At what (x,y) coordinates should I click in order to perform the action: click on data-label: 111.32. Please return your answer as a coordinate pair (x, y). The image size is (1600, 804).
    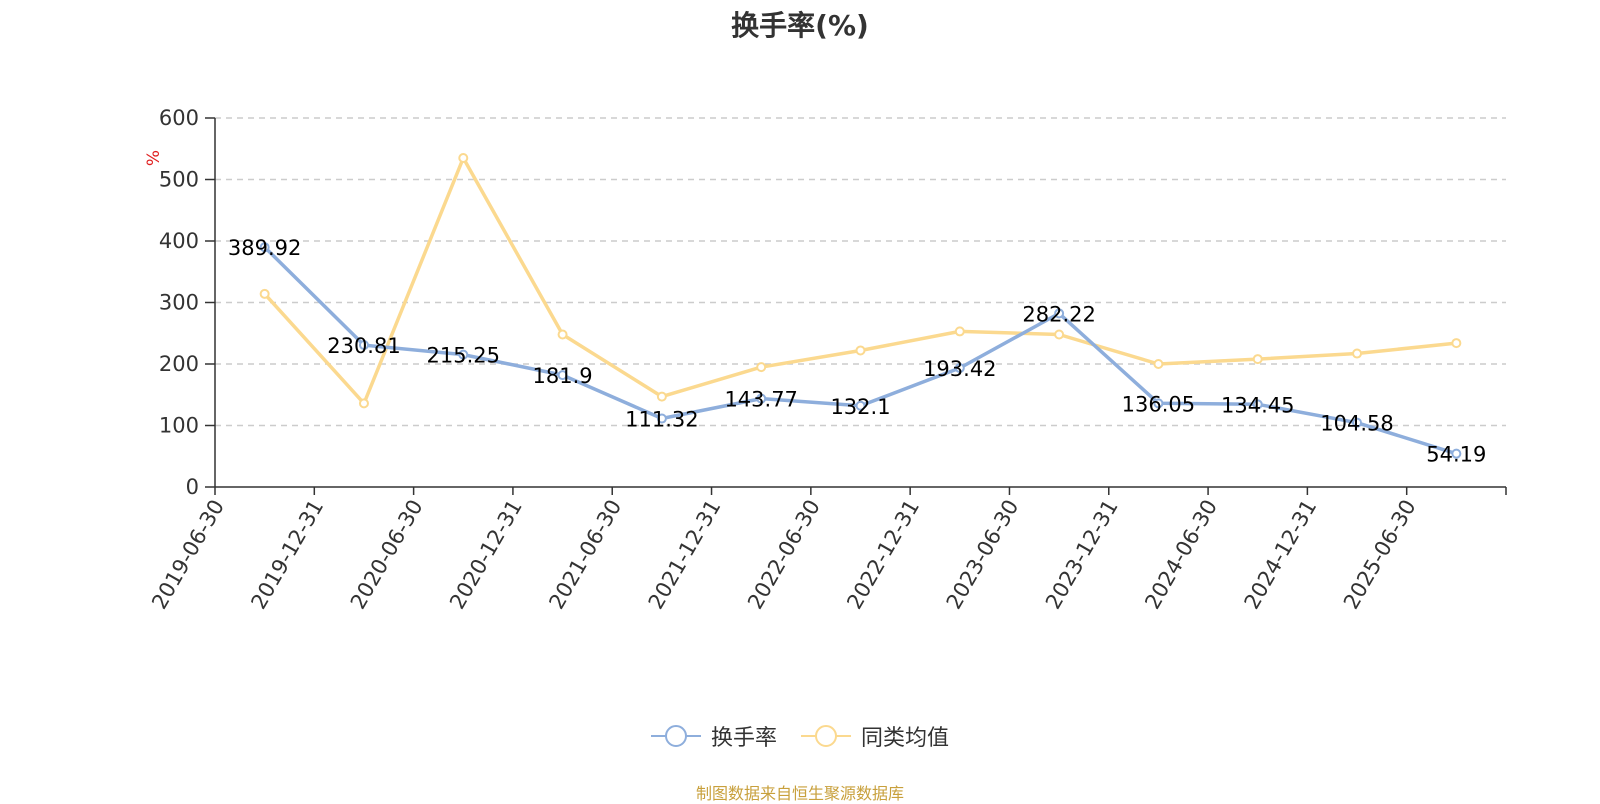
    Looking at the image, I should click on (661, 420).